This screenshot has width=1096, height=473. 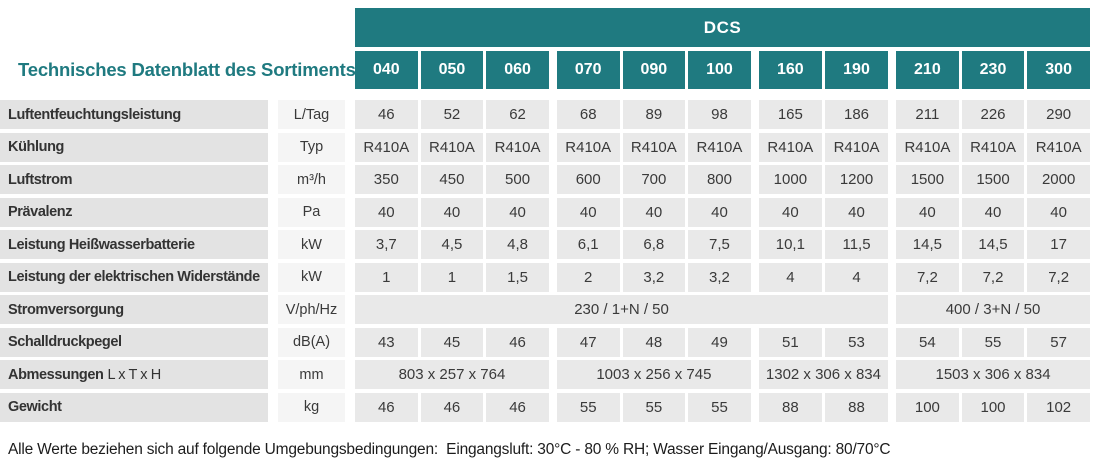 What do you see at coordinates (927, 342) in the screenshot?
I see `data-cell: 54` at bounding box center [927, 342].